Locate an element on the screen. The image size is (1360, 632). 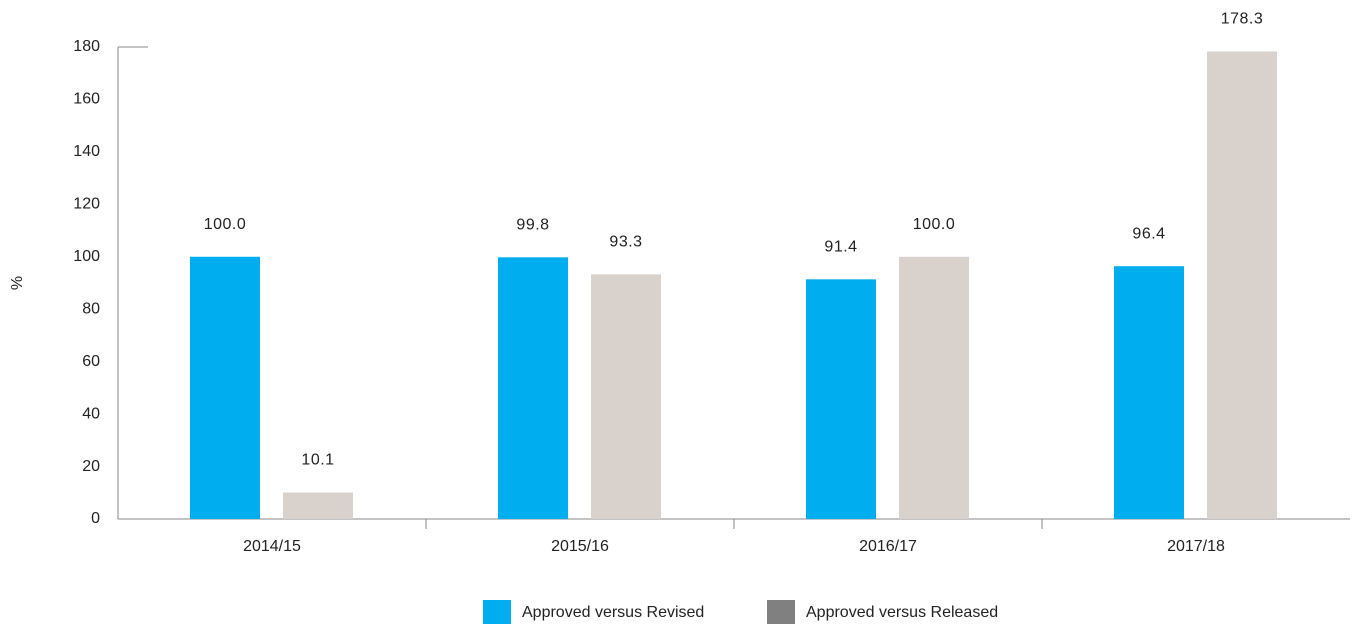
legend-label: Approved versus Revised is located at coordinates (613, 612).